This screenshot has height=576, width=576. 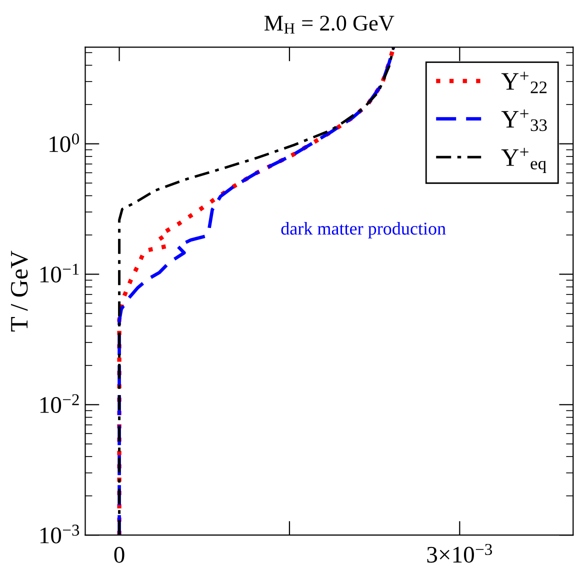 I want to click on x-tick-label: 0, so click(x=119, y=554).